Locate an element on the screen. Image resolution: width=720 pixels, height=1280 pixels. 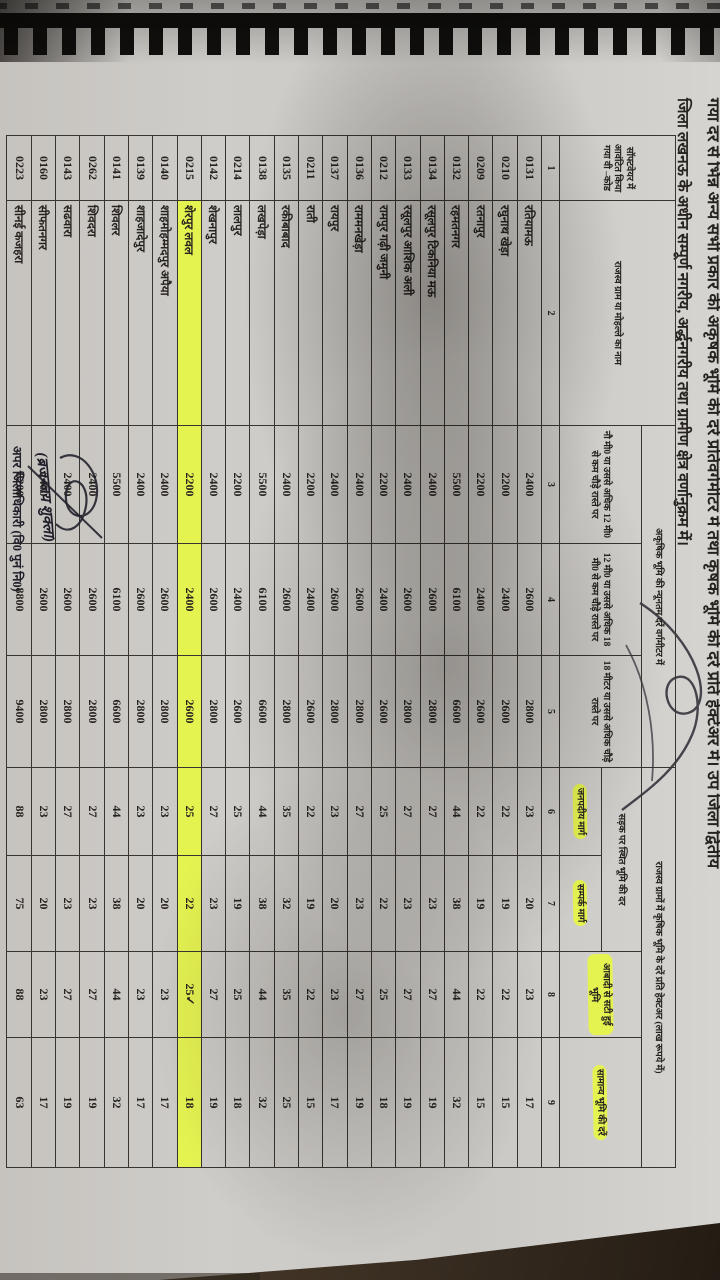
header-road-18m: 18 मीटर या उससे अधिक चौड़े रास्ते पर is located at coordinates (600, 711).